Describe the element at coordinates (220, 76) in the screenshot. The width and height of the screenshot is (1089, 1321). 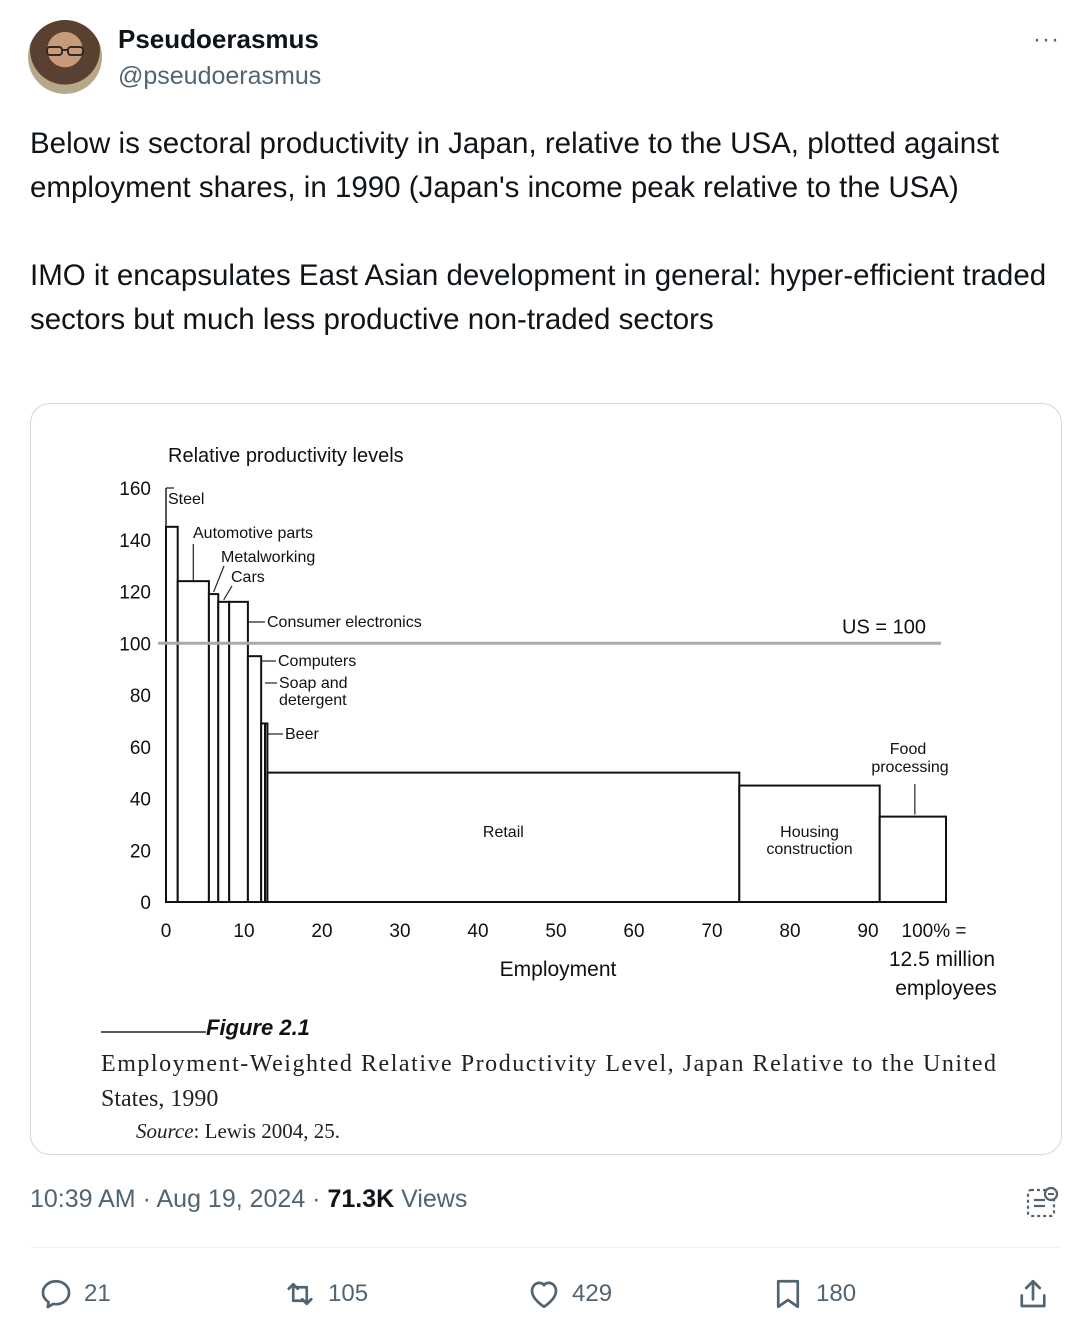
I see `author-handle: @pseudoerasmus` at that location.